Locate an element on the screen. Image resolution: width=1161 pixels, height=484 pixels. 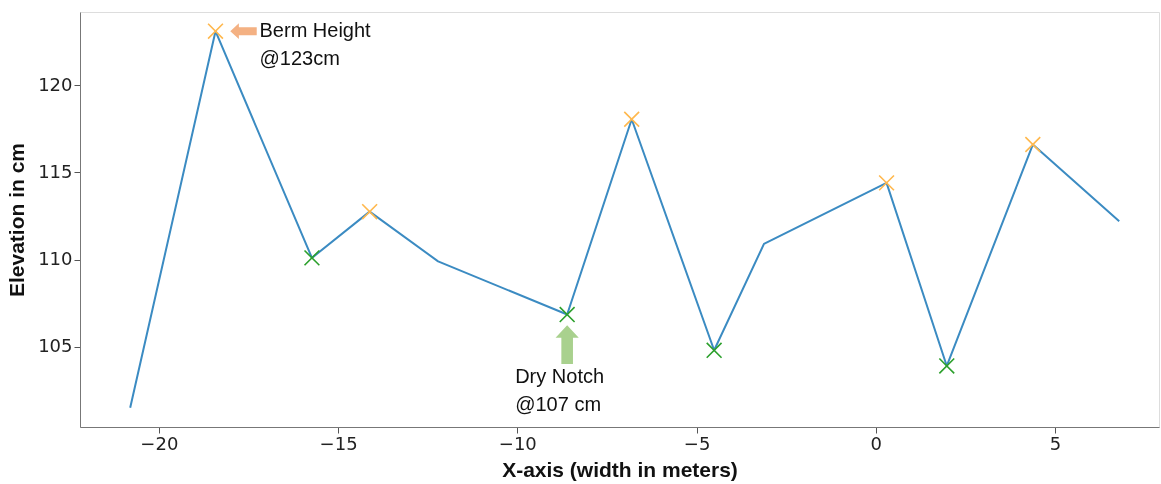
y-tick-label: 110 is located at coordinates (55, 259).